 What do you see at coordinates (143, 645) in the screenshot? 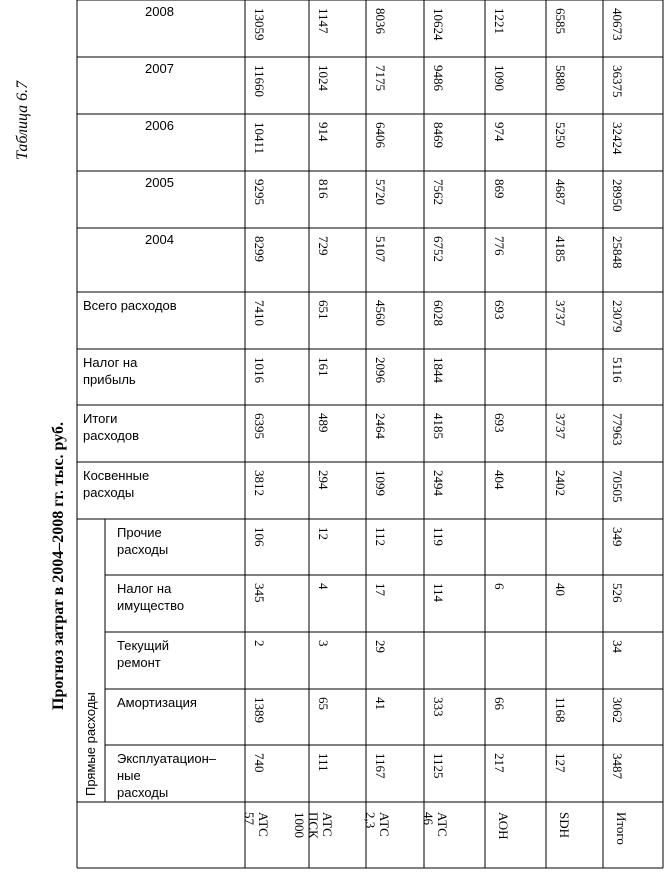
I see `header-repair-line: Текущий` at bounding box center [143, 645].